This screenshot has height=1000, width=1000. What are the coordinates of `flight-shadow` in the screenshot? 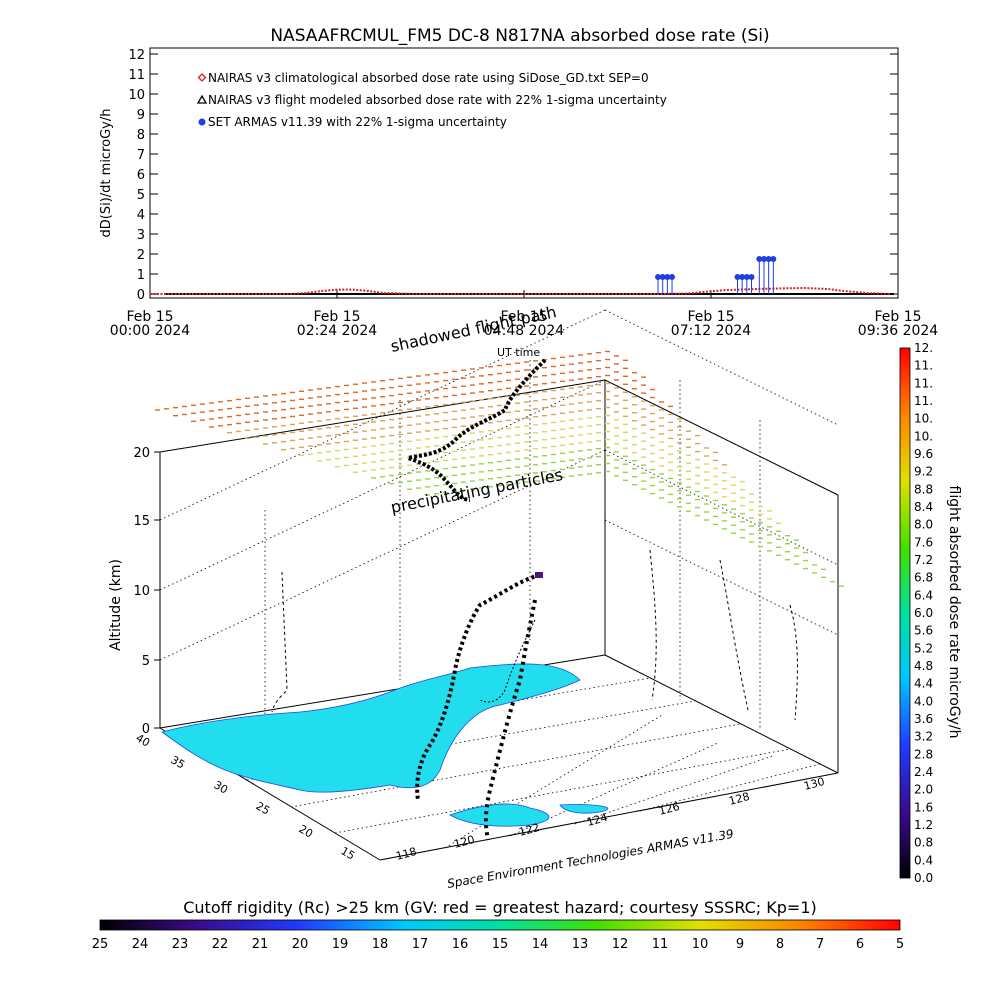 It's located at (507, 661).